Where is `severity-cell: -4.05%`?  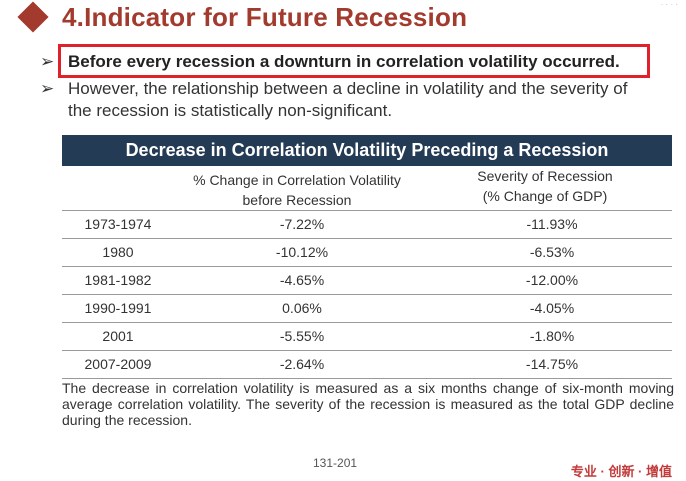
severity-cell: -4.05% is located at coordinates (552, 308).